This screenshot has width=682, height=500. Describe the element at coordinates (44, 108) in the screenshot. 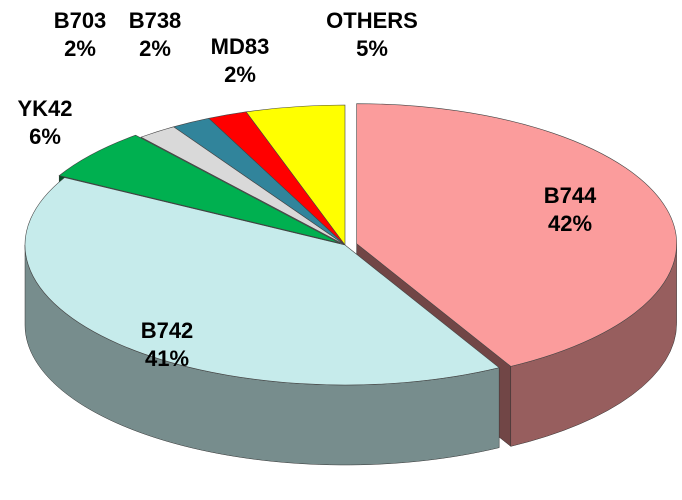

I see `slice-label: YK42` at that location.